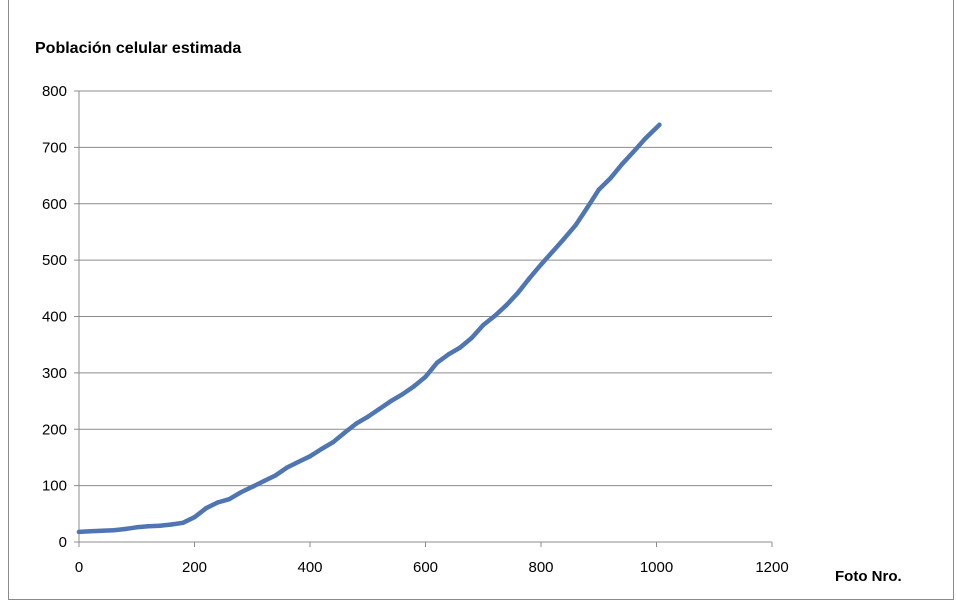 The height and width of the screenshot is (602, 956). Describe the element at coordinates (425, 567) in the screenshot. I see `x-tick-label-600: 600` at that location.